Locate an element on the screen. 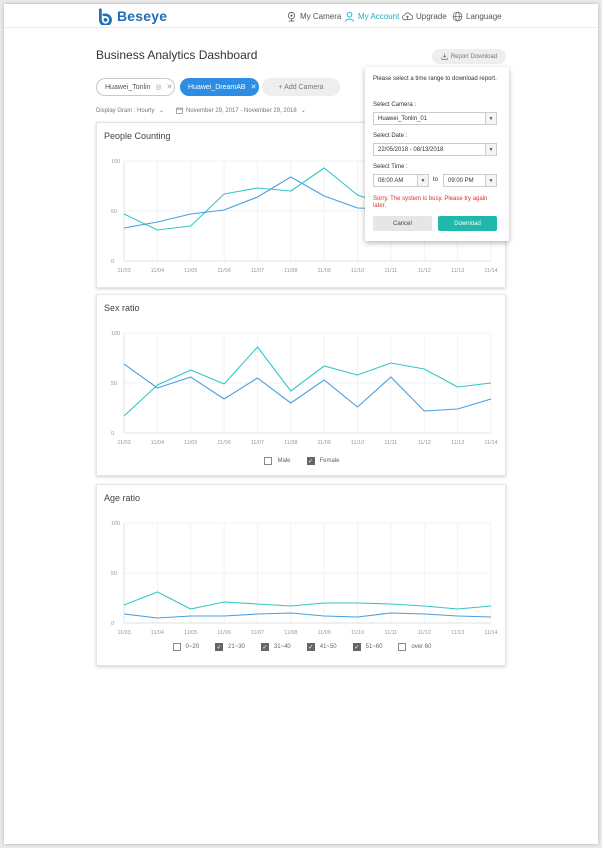 Image resolution: width=602 pixels, height=848 pixels. time-from-select: 08:00 AM ▼ is located at coordinates (401, 180).